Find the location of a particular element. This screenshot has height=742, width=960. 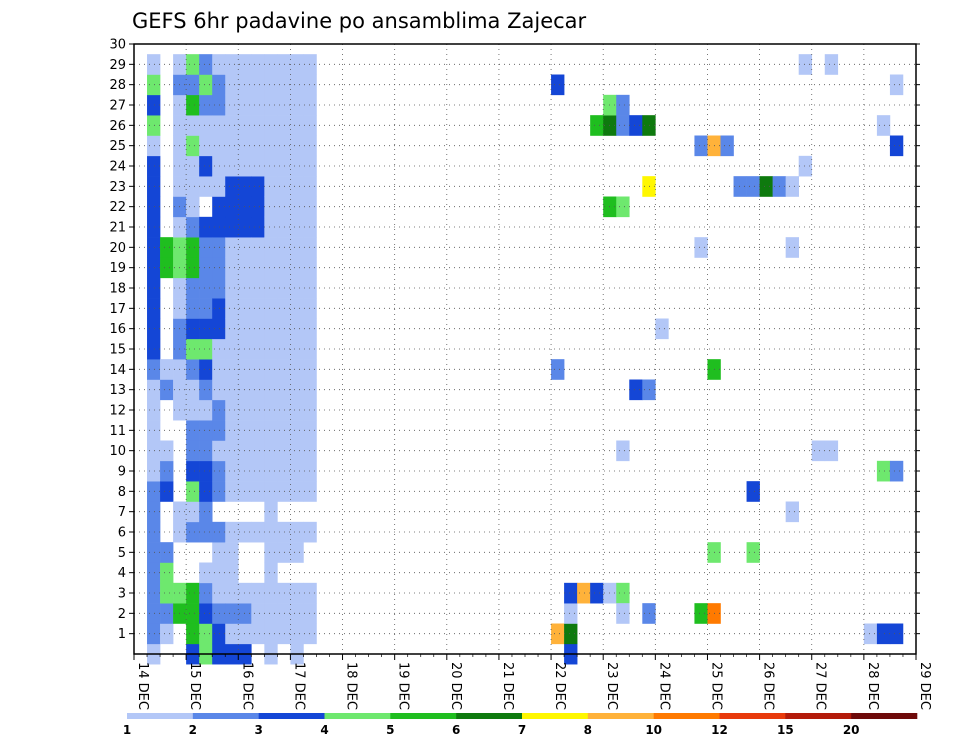

y-tick-label: 25 is located at coordinates (117, 146).